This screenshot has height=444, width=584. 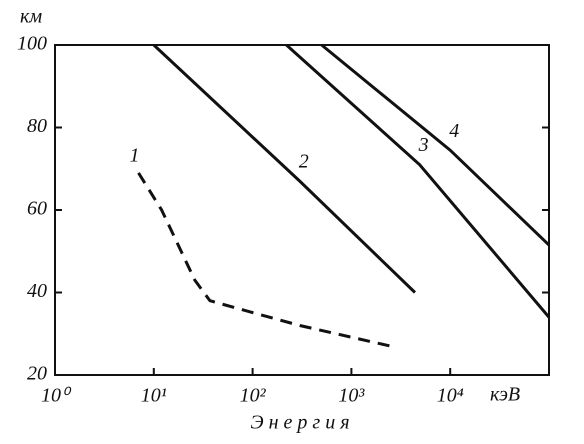 What do you see at coordinates (454, 131) in the screenshot?
I see `curve-label: 4` at bounding box center [454, 131].